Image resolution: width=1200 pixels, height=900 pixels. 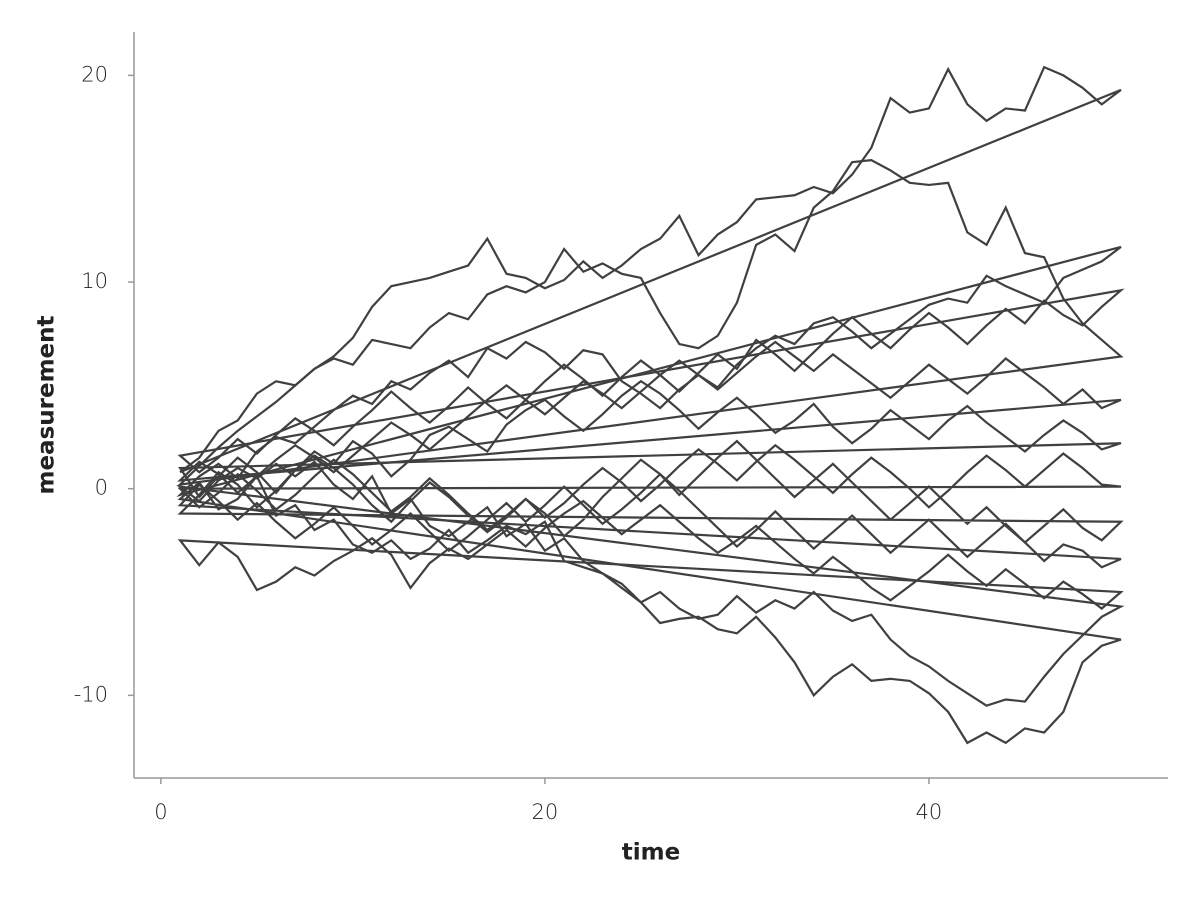 I want to click on y-axis-label: measurement, so click(x=47, y=404).